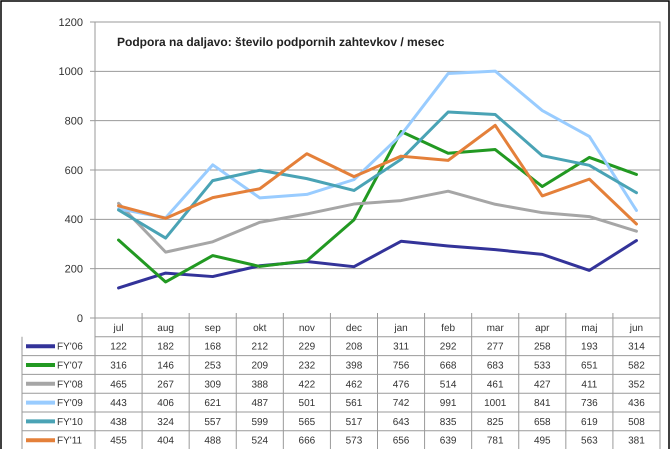 Image resolution: width=670 pixels, height=449 pixels. Describe the element at coordinates (401, 347) in the screenshot. I see `data-label: 311` at that location.